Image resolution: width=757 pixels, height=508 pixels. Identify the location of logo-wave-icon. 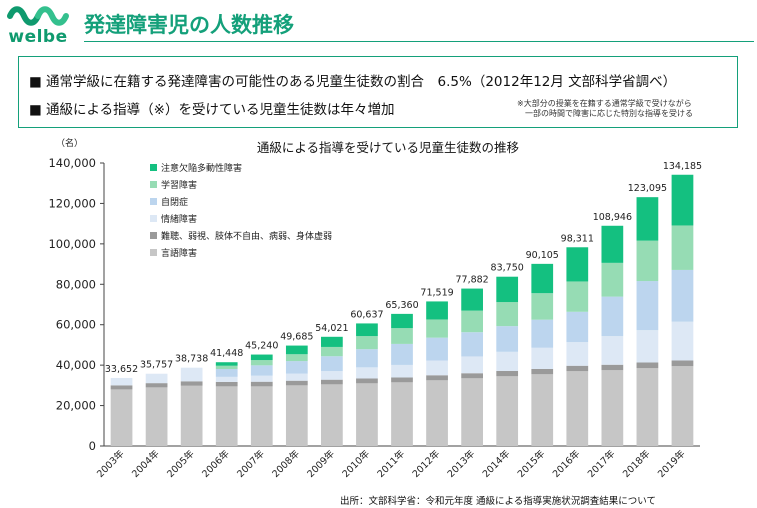
(38, 16).